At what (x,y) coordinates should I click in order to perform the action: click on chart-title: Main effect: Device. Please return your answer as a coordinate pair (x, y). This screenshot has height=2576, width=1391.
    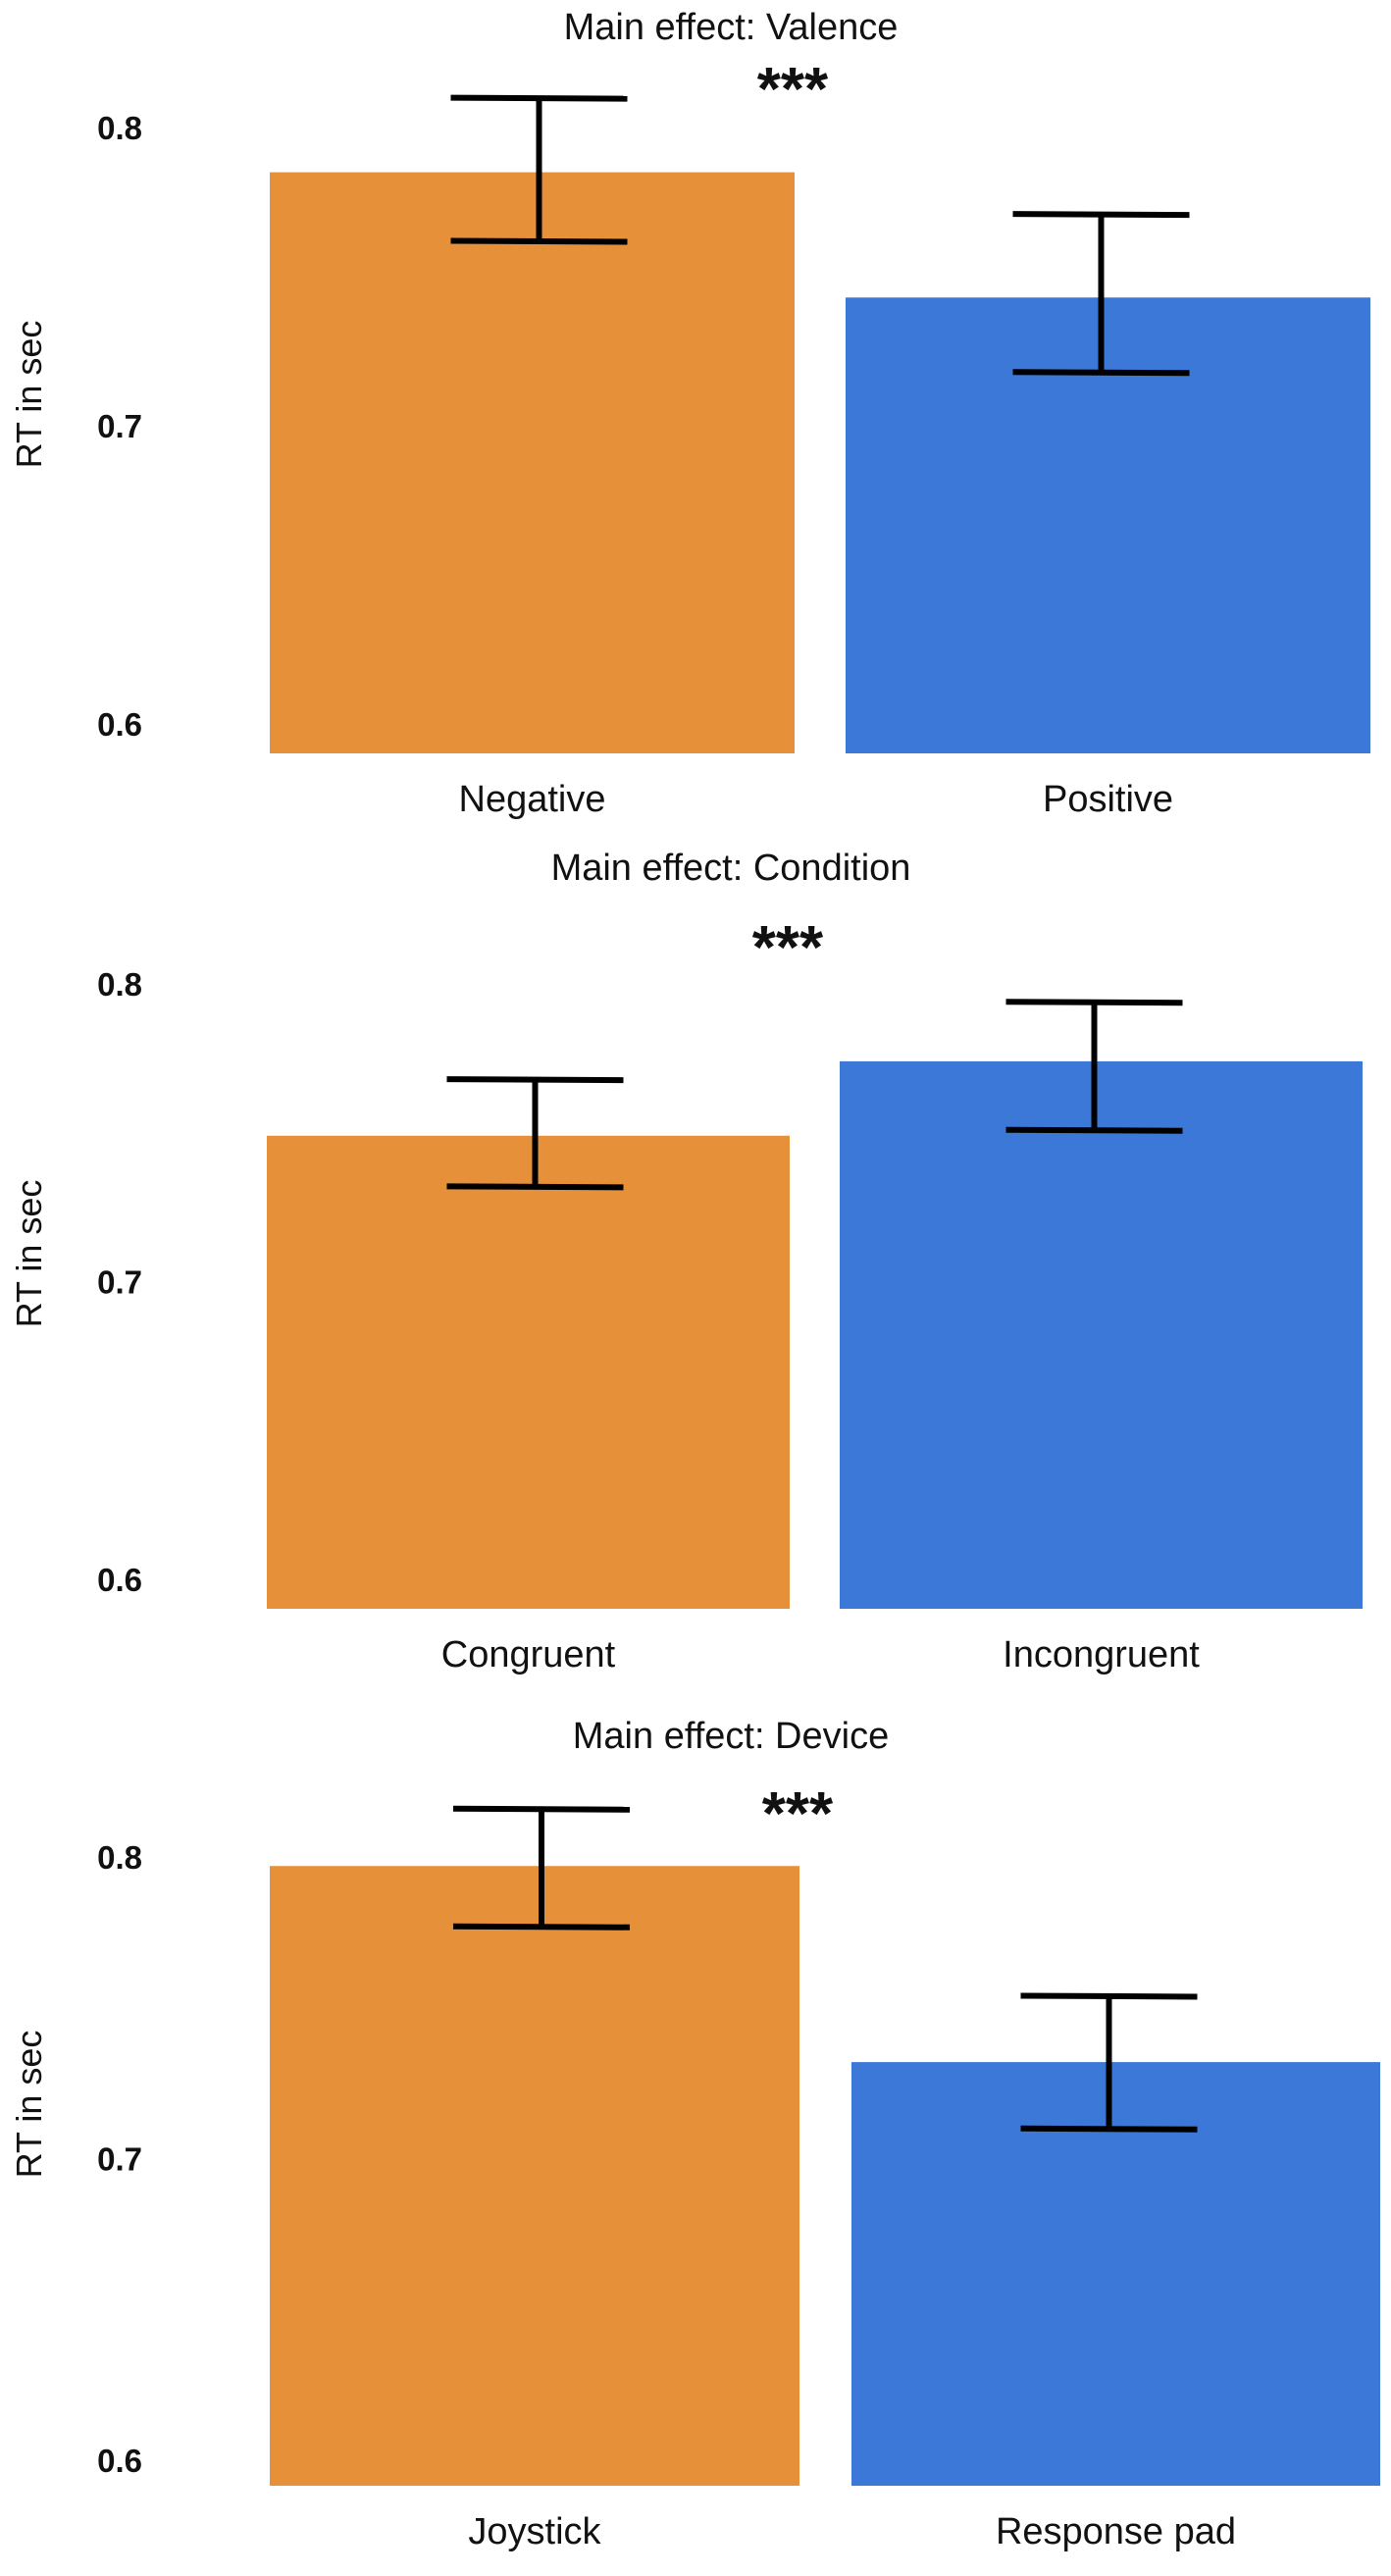
    Looking at the image, I should click on (731, 1736).